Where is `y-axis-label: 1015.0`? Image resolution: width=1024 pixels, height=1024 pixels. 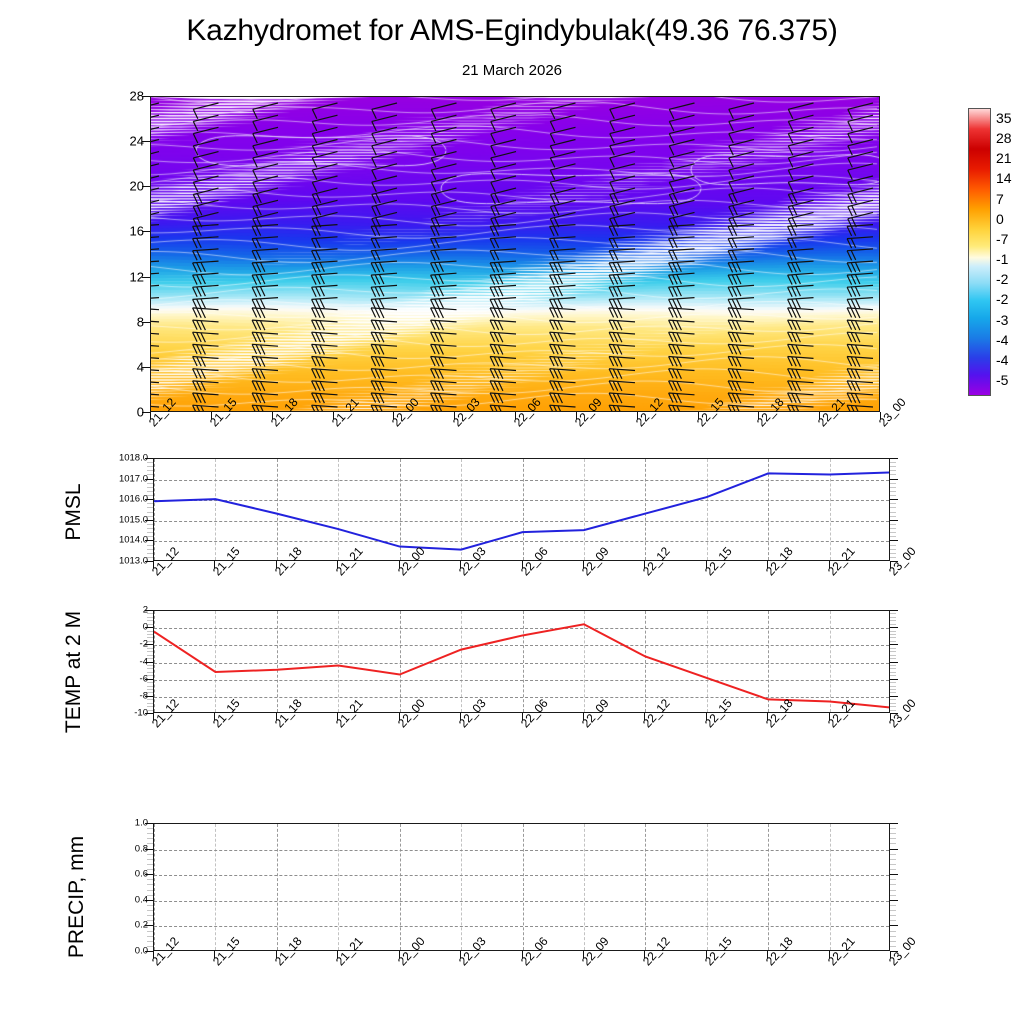
y-axis-label: 1015.0 is located at coordinates (133, 520).